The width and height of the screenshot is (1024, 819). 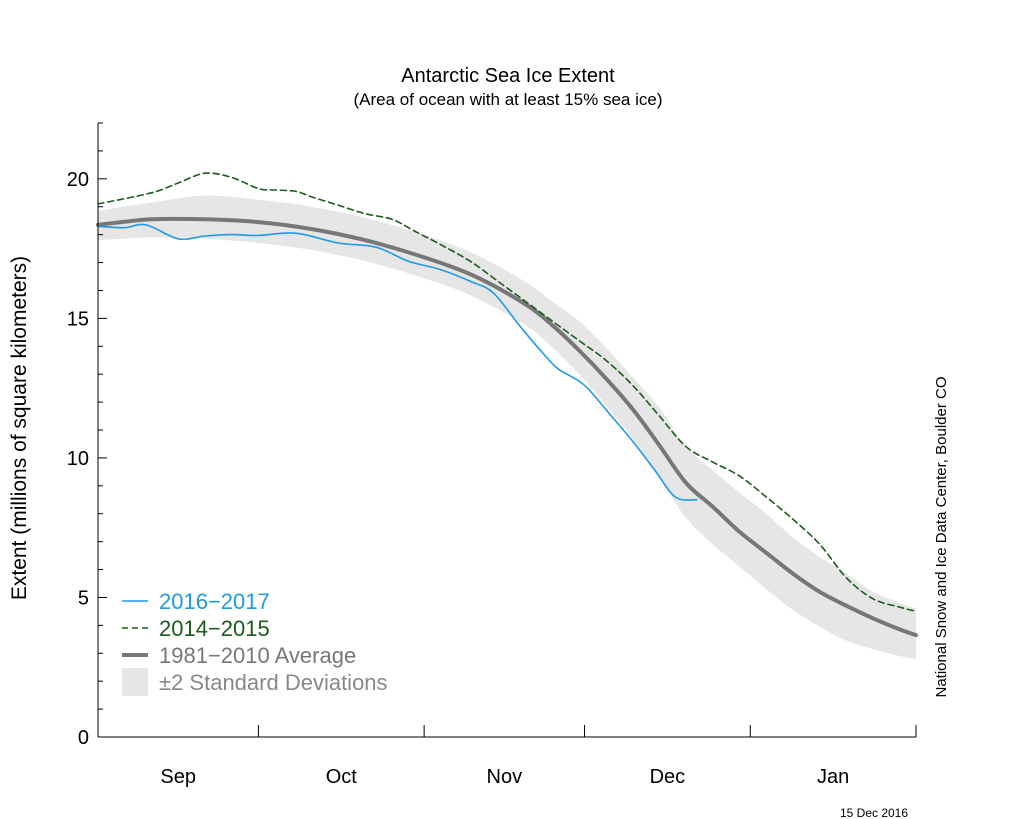 I want to click on legend-label: 2016−2017, so click(x=214, y=601).